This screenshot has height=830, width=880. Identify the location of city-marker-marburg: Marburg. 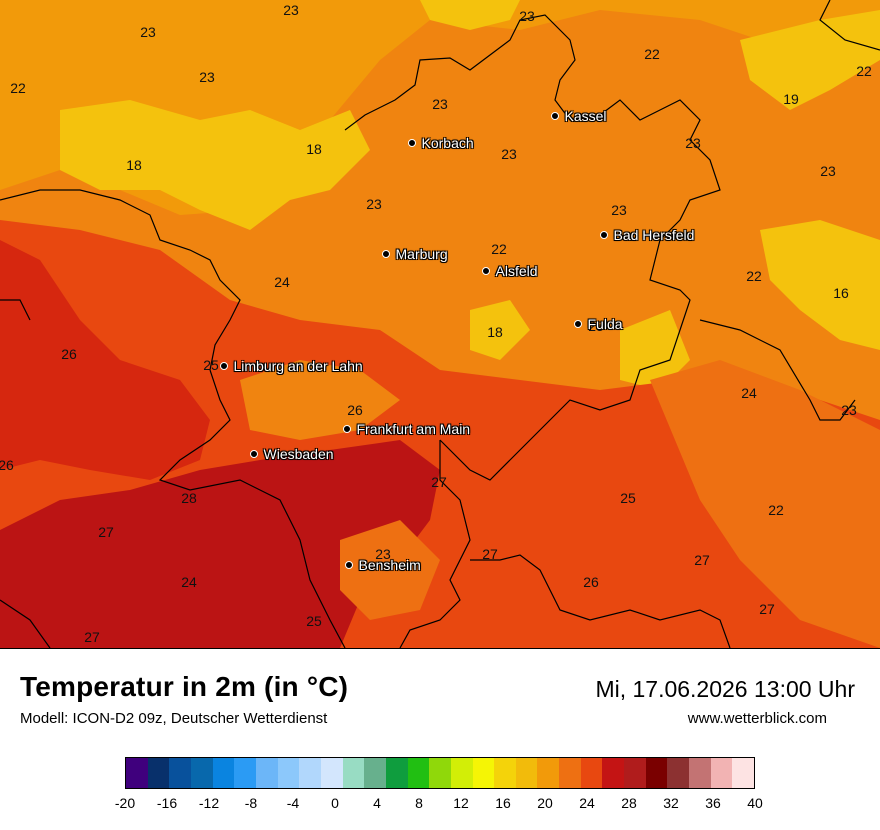
(414, 254).